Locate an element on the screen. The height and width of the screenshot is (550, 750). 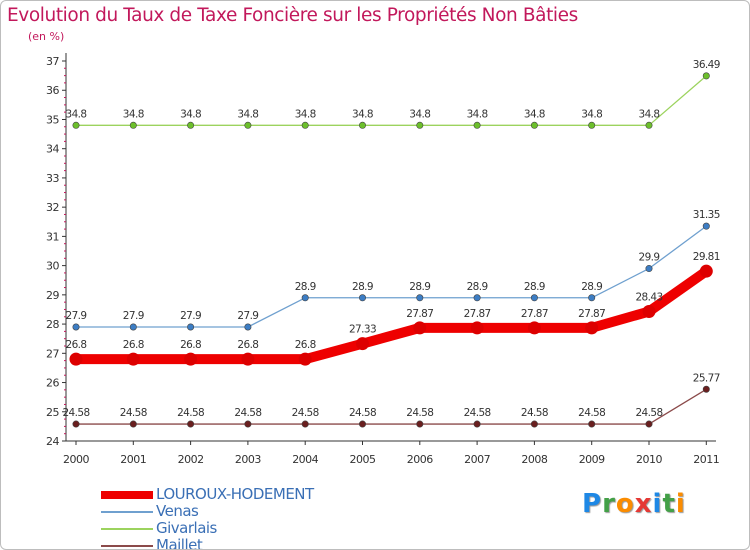
data-label: 25.77 is located at coordinates (706, 378).